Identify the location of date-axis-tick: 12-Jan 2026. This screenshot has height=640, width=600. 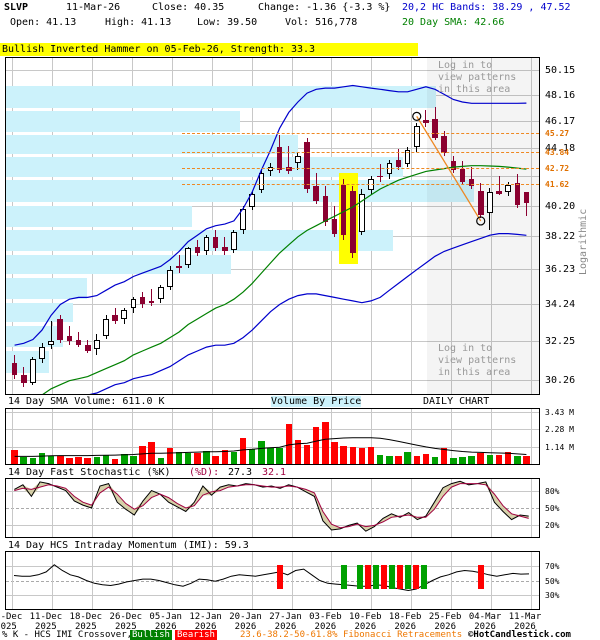
(205, 622).